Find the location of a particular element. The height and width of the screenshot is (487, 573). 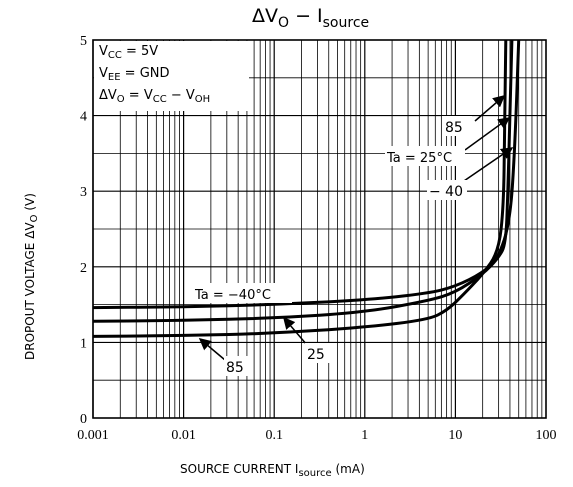

y-axis-label: DROPOUT VOLTAGE ΔVO (V) is located at coordinates (31, 276).